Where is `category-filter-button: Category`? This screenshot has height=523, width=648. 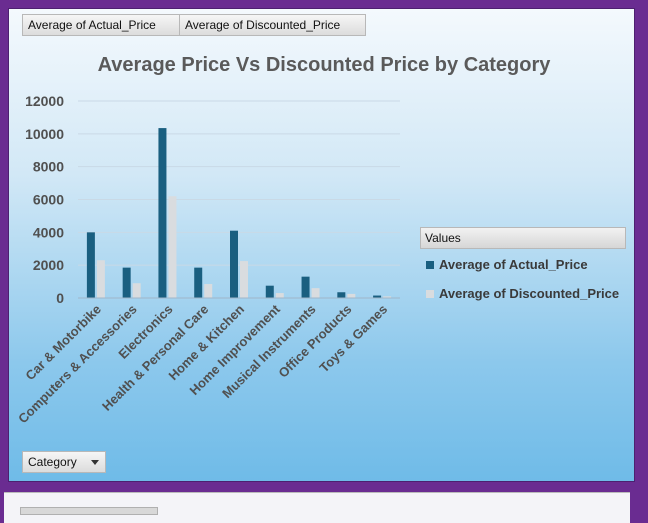
category-filter-button: Category is located at coordinates (64, 462).